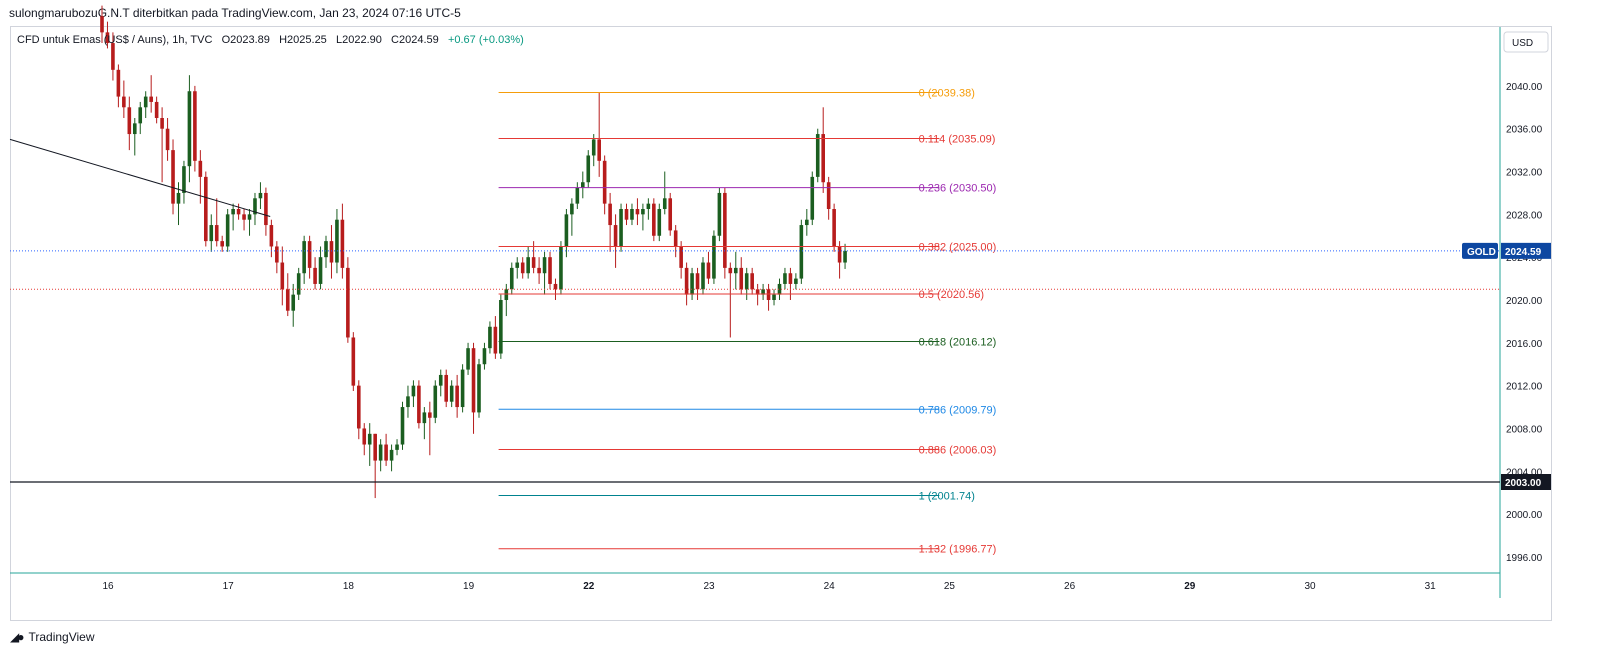 This screenshot has height=656, width=1623. What do you see at coordinates (1526, 250) in the screenshot?
I see `last-price-badge` at bounding box center [1526, 250].